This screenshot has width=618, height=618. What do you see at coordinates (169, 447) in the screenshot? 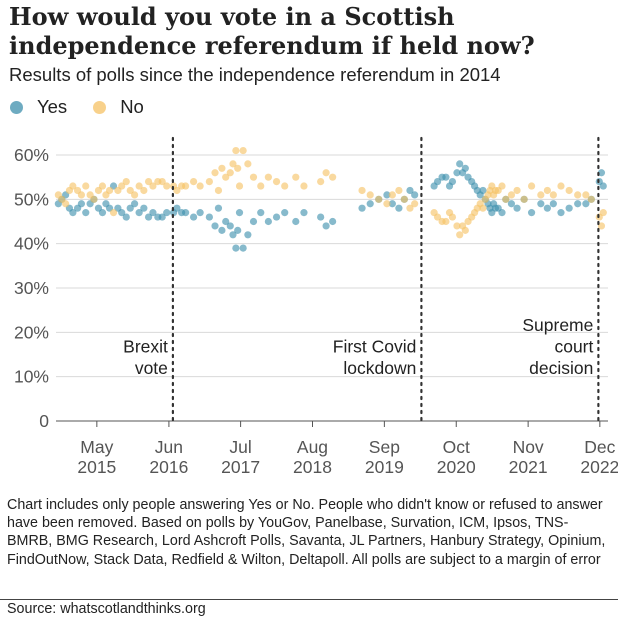
I see `x-tick-label: Jun` at bounding box center [169, 447].